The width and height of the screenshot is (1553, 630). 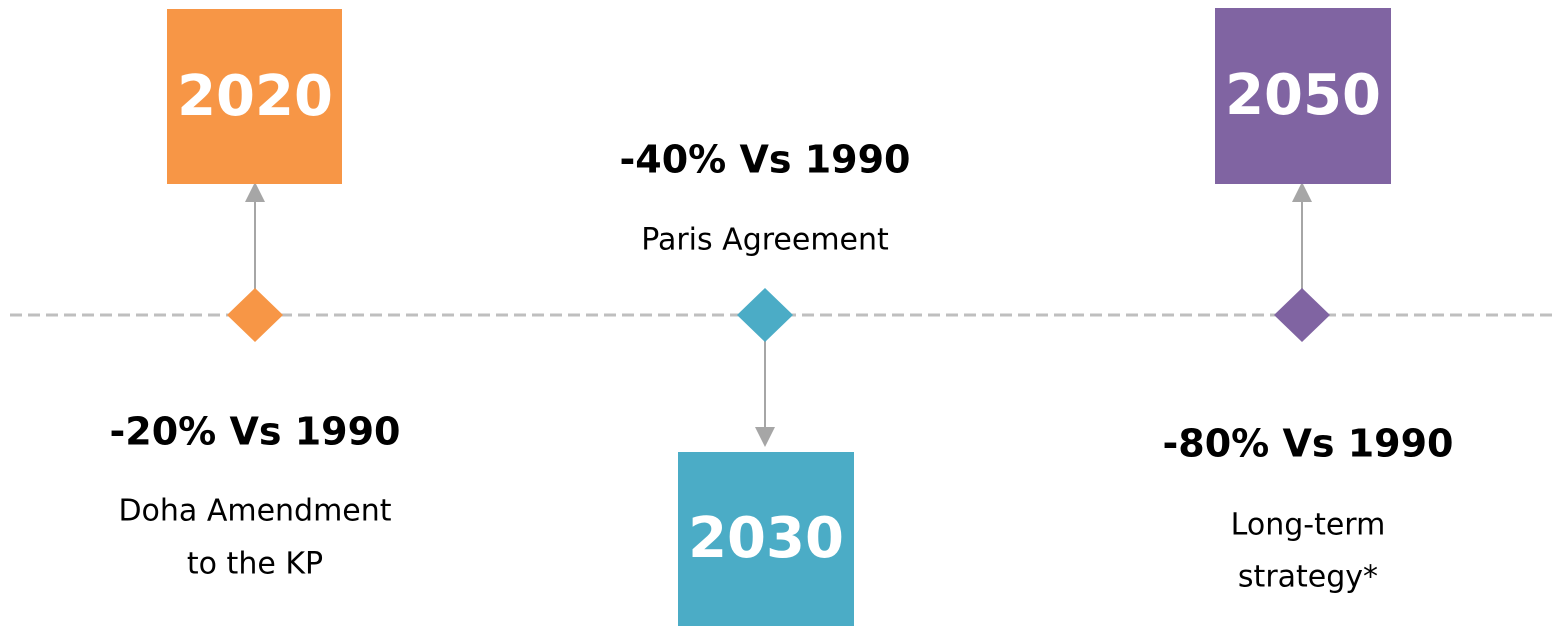 I want to click on target: -40% Vs 1990, so click(x=765, y=160).